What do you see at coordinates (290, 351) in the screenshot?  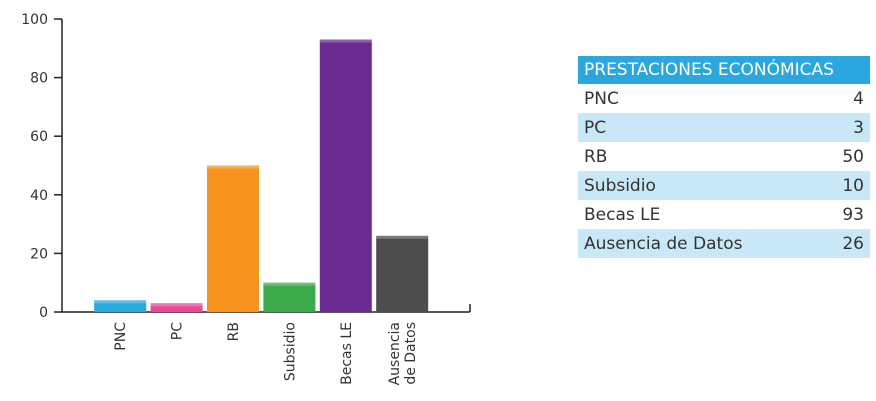 I see `x-tick-label: Subsidio` at bounding box center [290, 351].